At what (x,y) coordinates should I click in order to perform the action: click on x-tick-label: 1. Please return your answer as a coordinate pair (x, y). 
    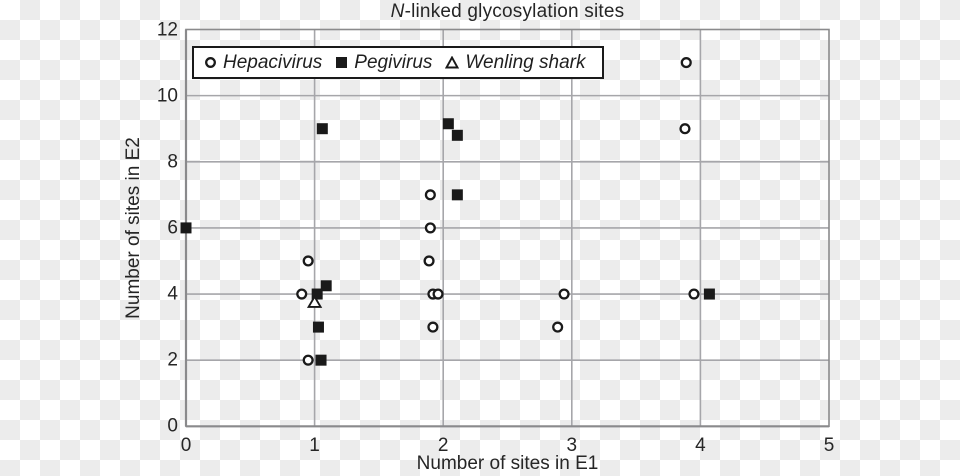
    Looking at the image, I should click on (314, 445).